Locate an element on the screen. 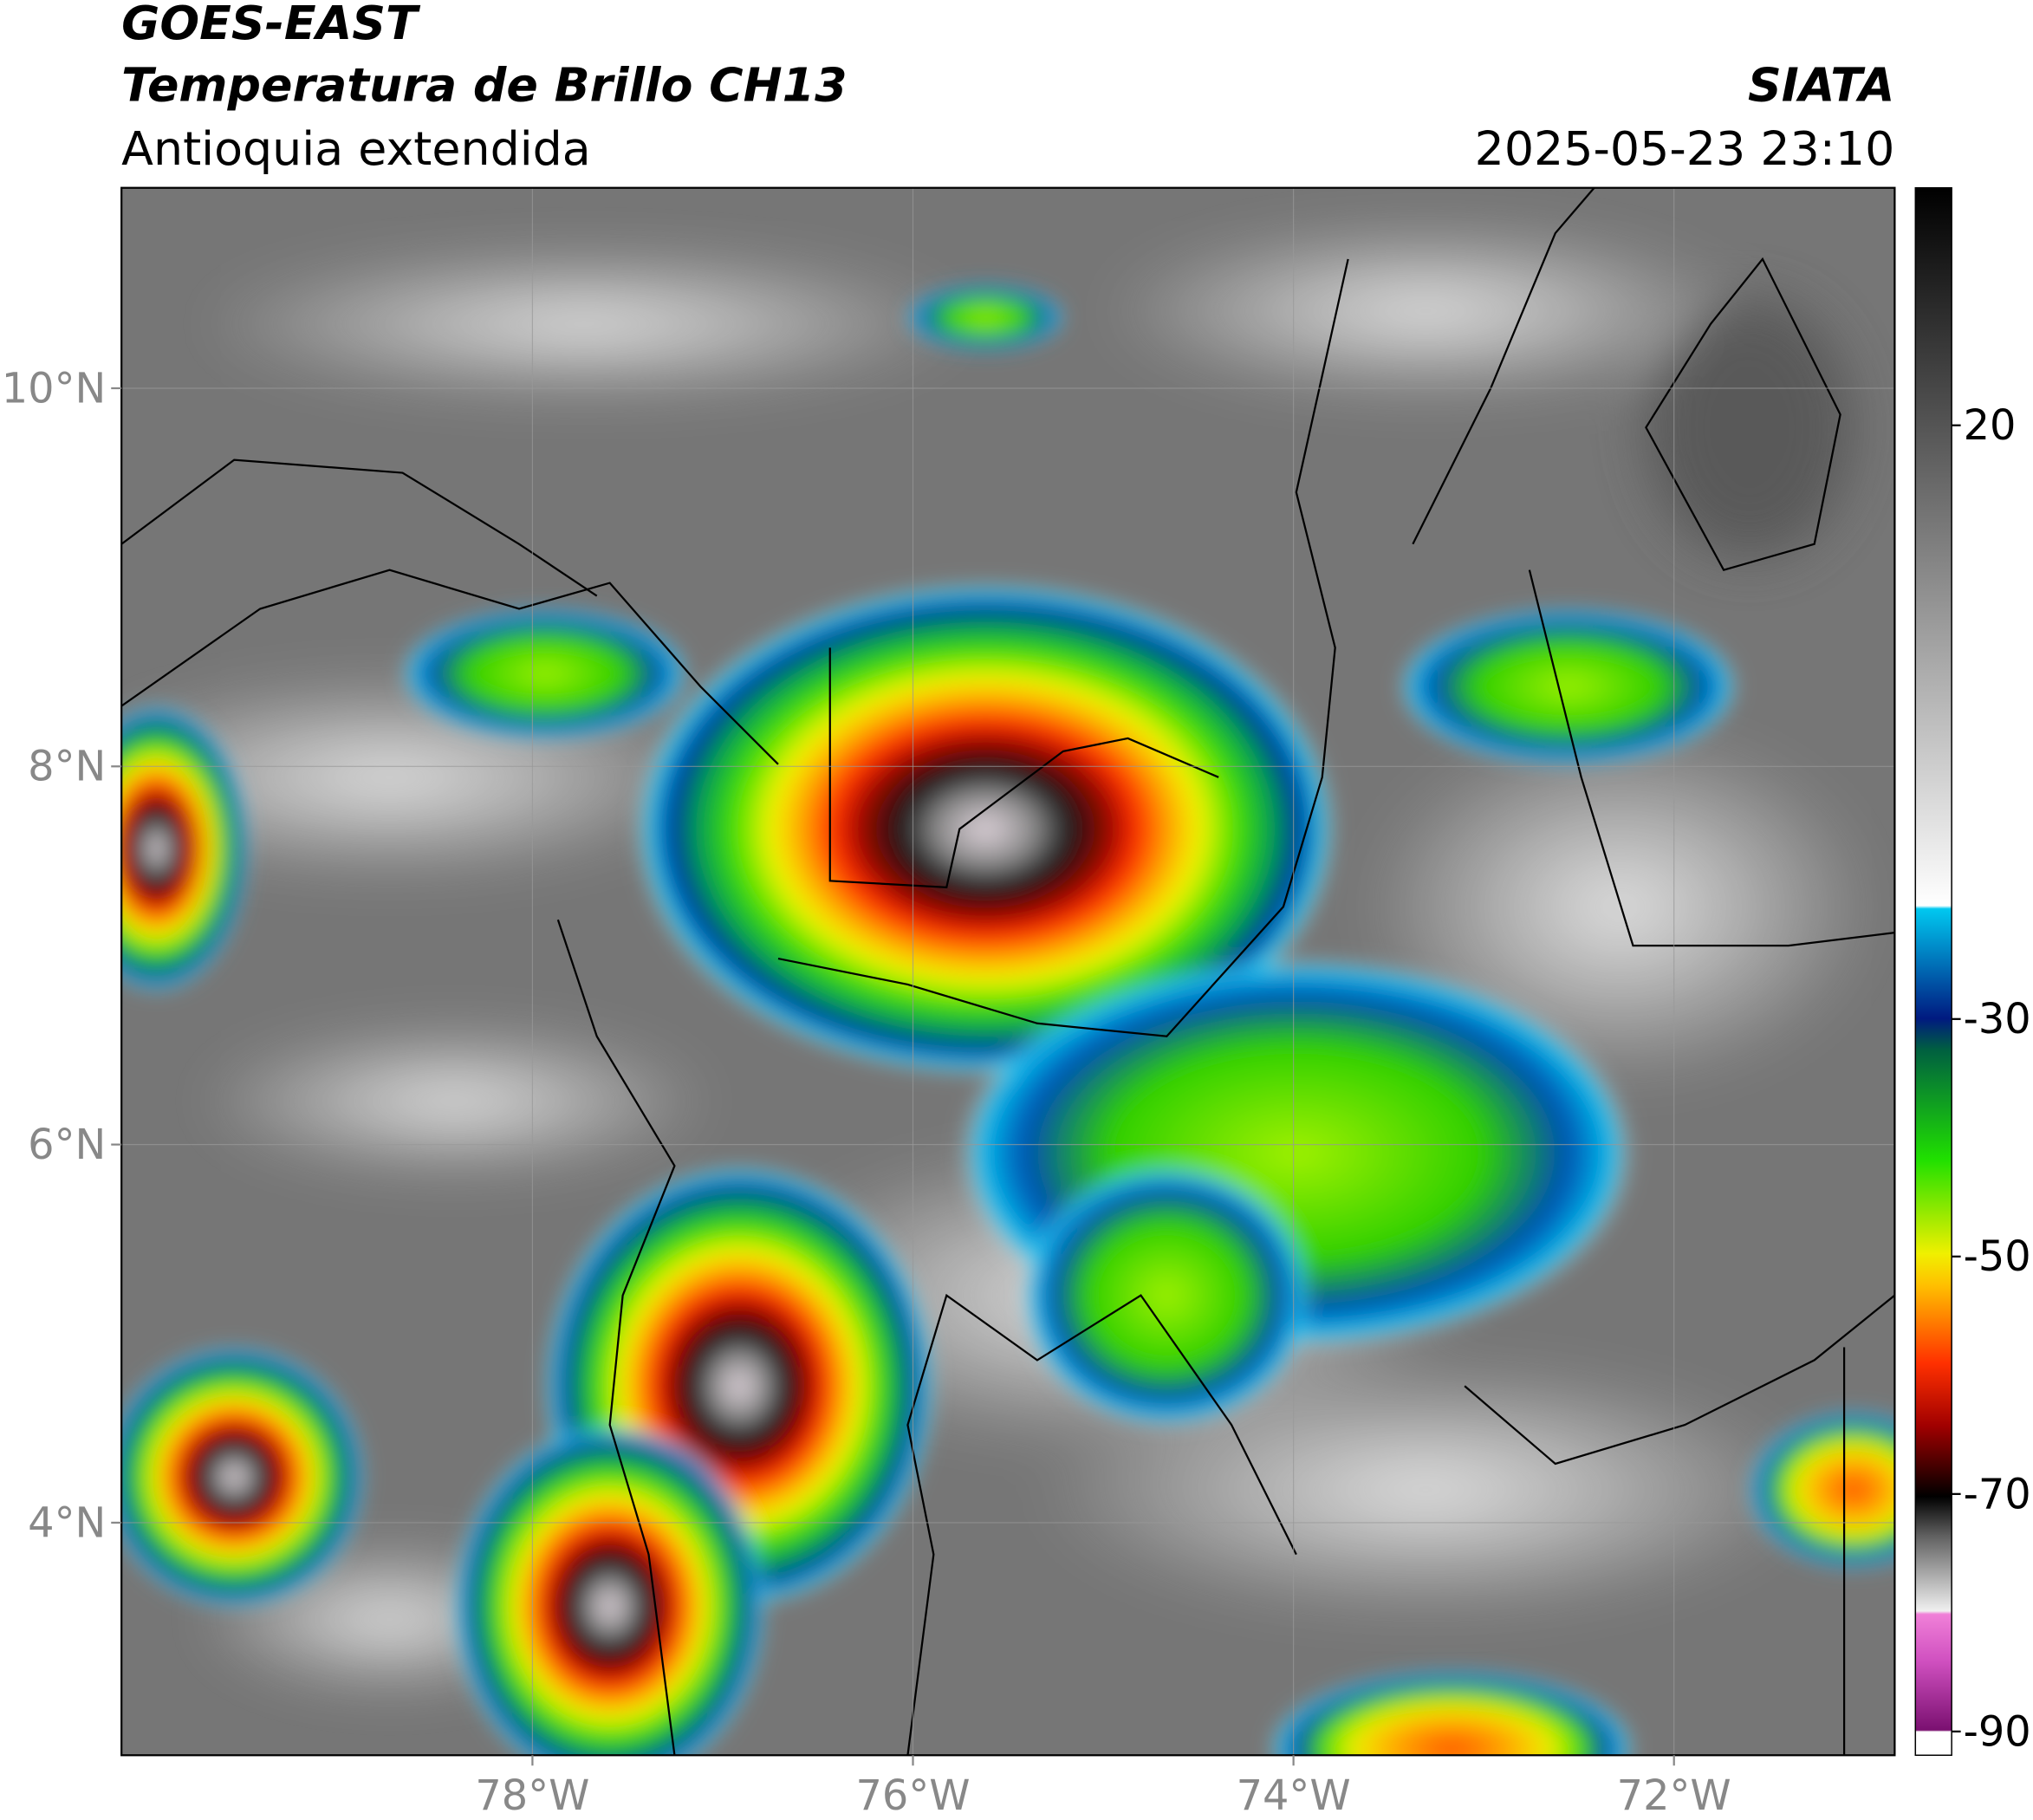 This screenshot has width=2033, height=1820. y-tick-label: 8°N is located at coordinates (67, 767).